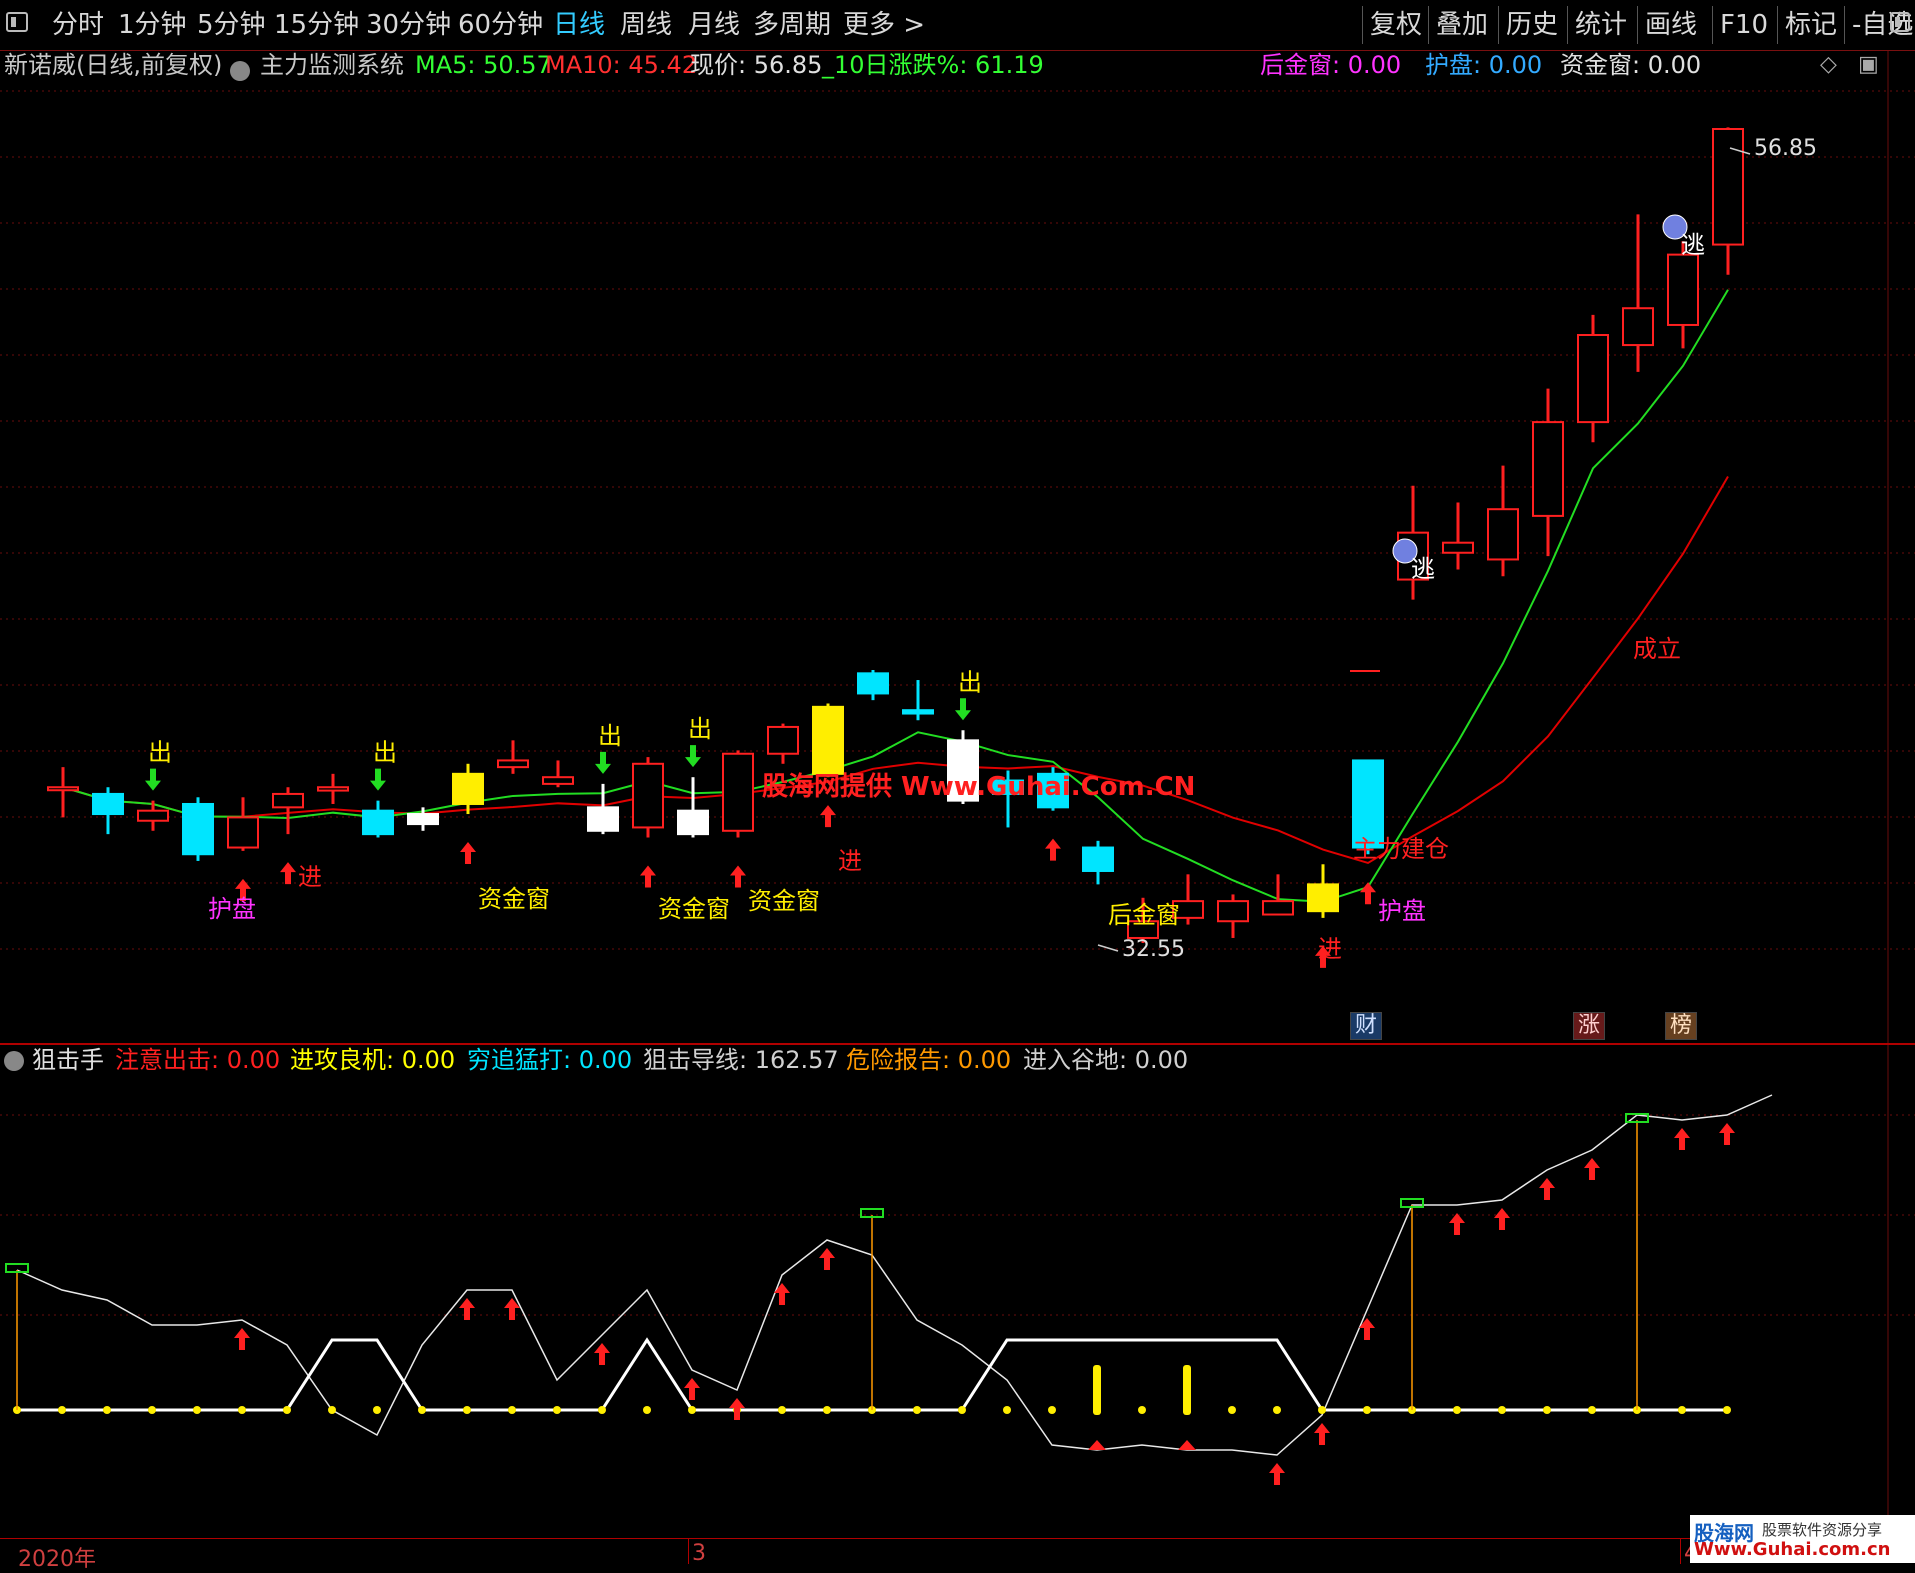 The image size is (1915, 1573). Describe the element at coordinates (1822, 1530) in the screenshot. I see `logo-slogan: 股票软件资源分享` at that location.